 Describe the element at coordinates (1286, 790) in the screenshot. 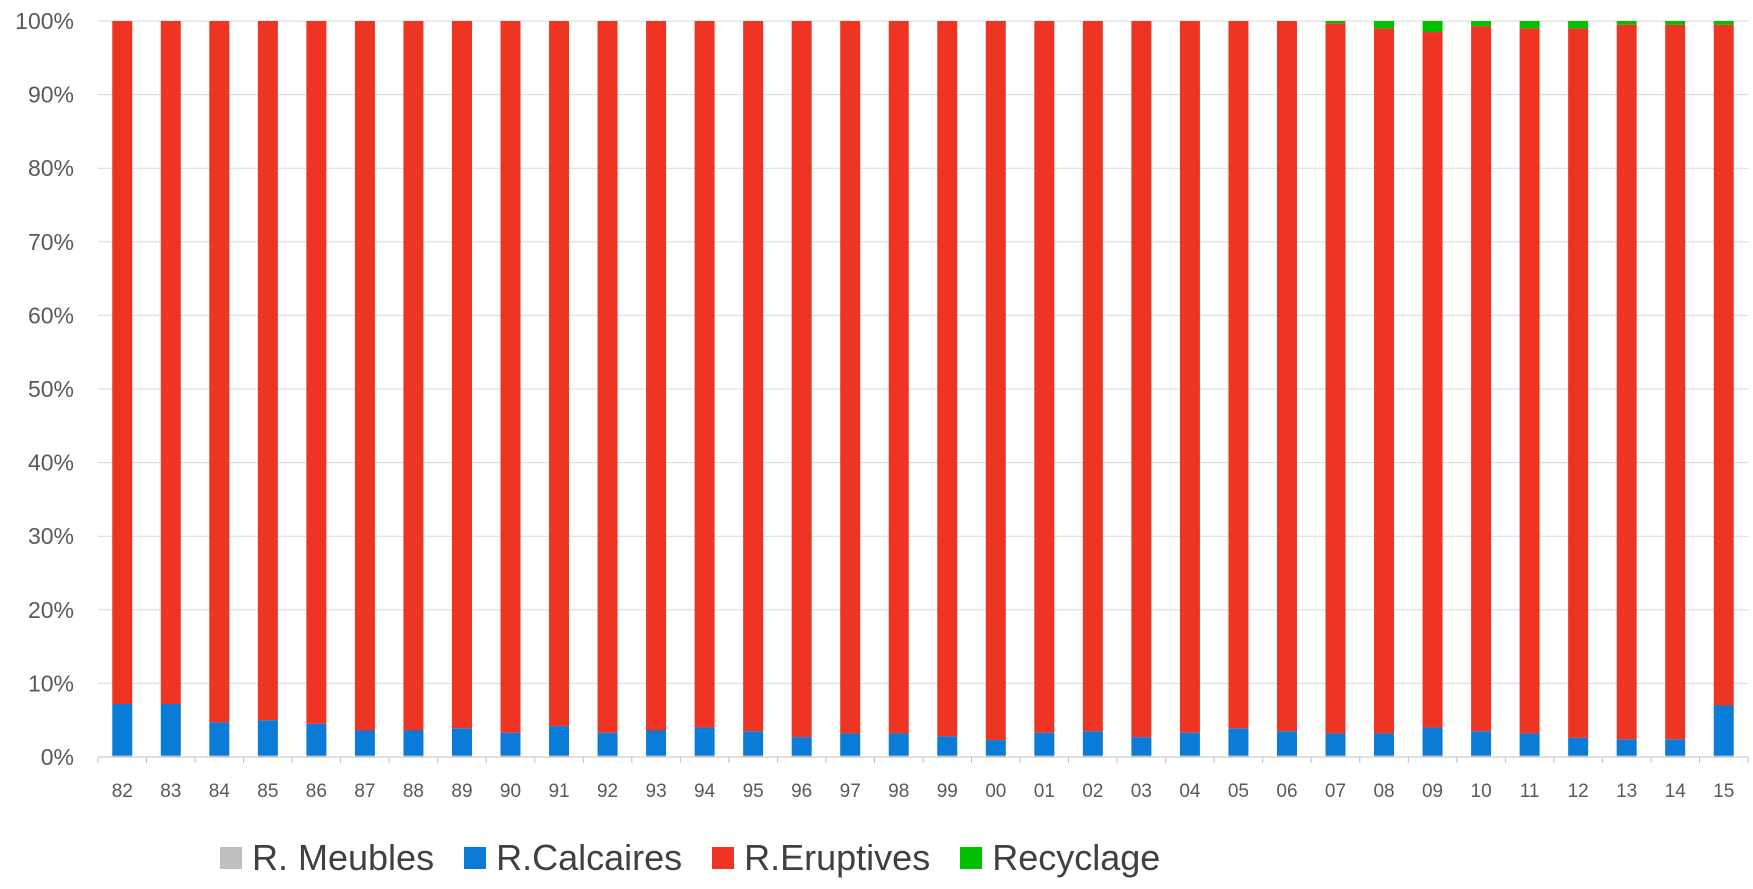

I see `x-tick-label: 06` at that location.